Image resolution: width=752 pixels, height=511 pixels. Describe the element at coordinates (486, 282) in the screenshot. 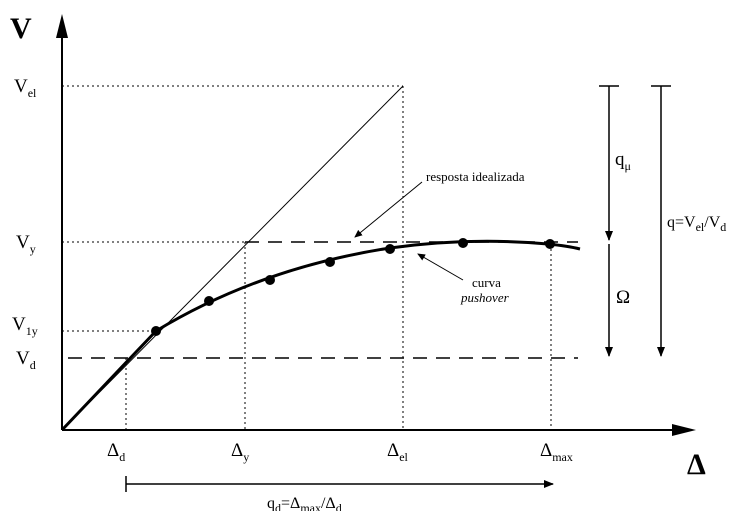

I see `curve-label-line1: curva` at that location.